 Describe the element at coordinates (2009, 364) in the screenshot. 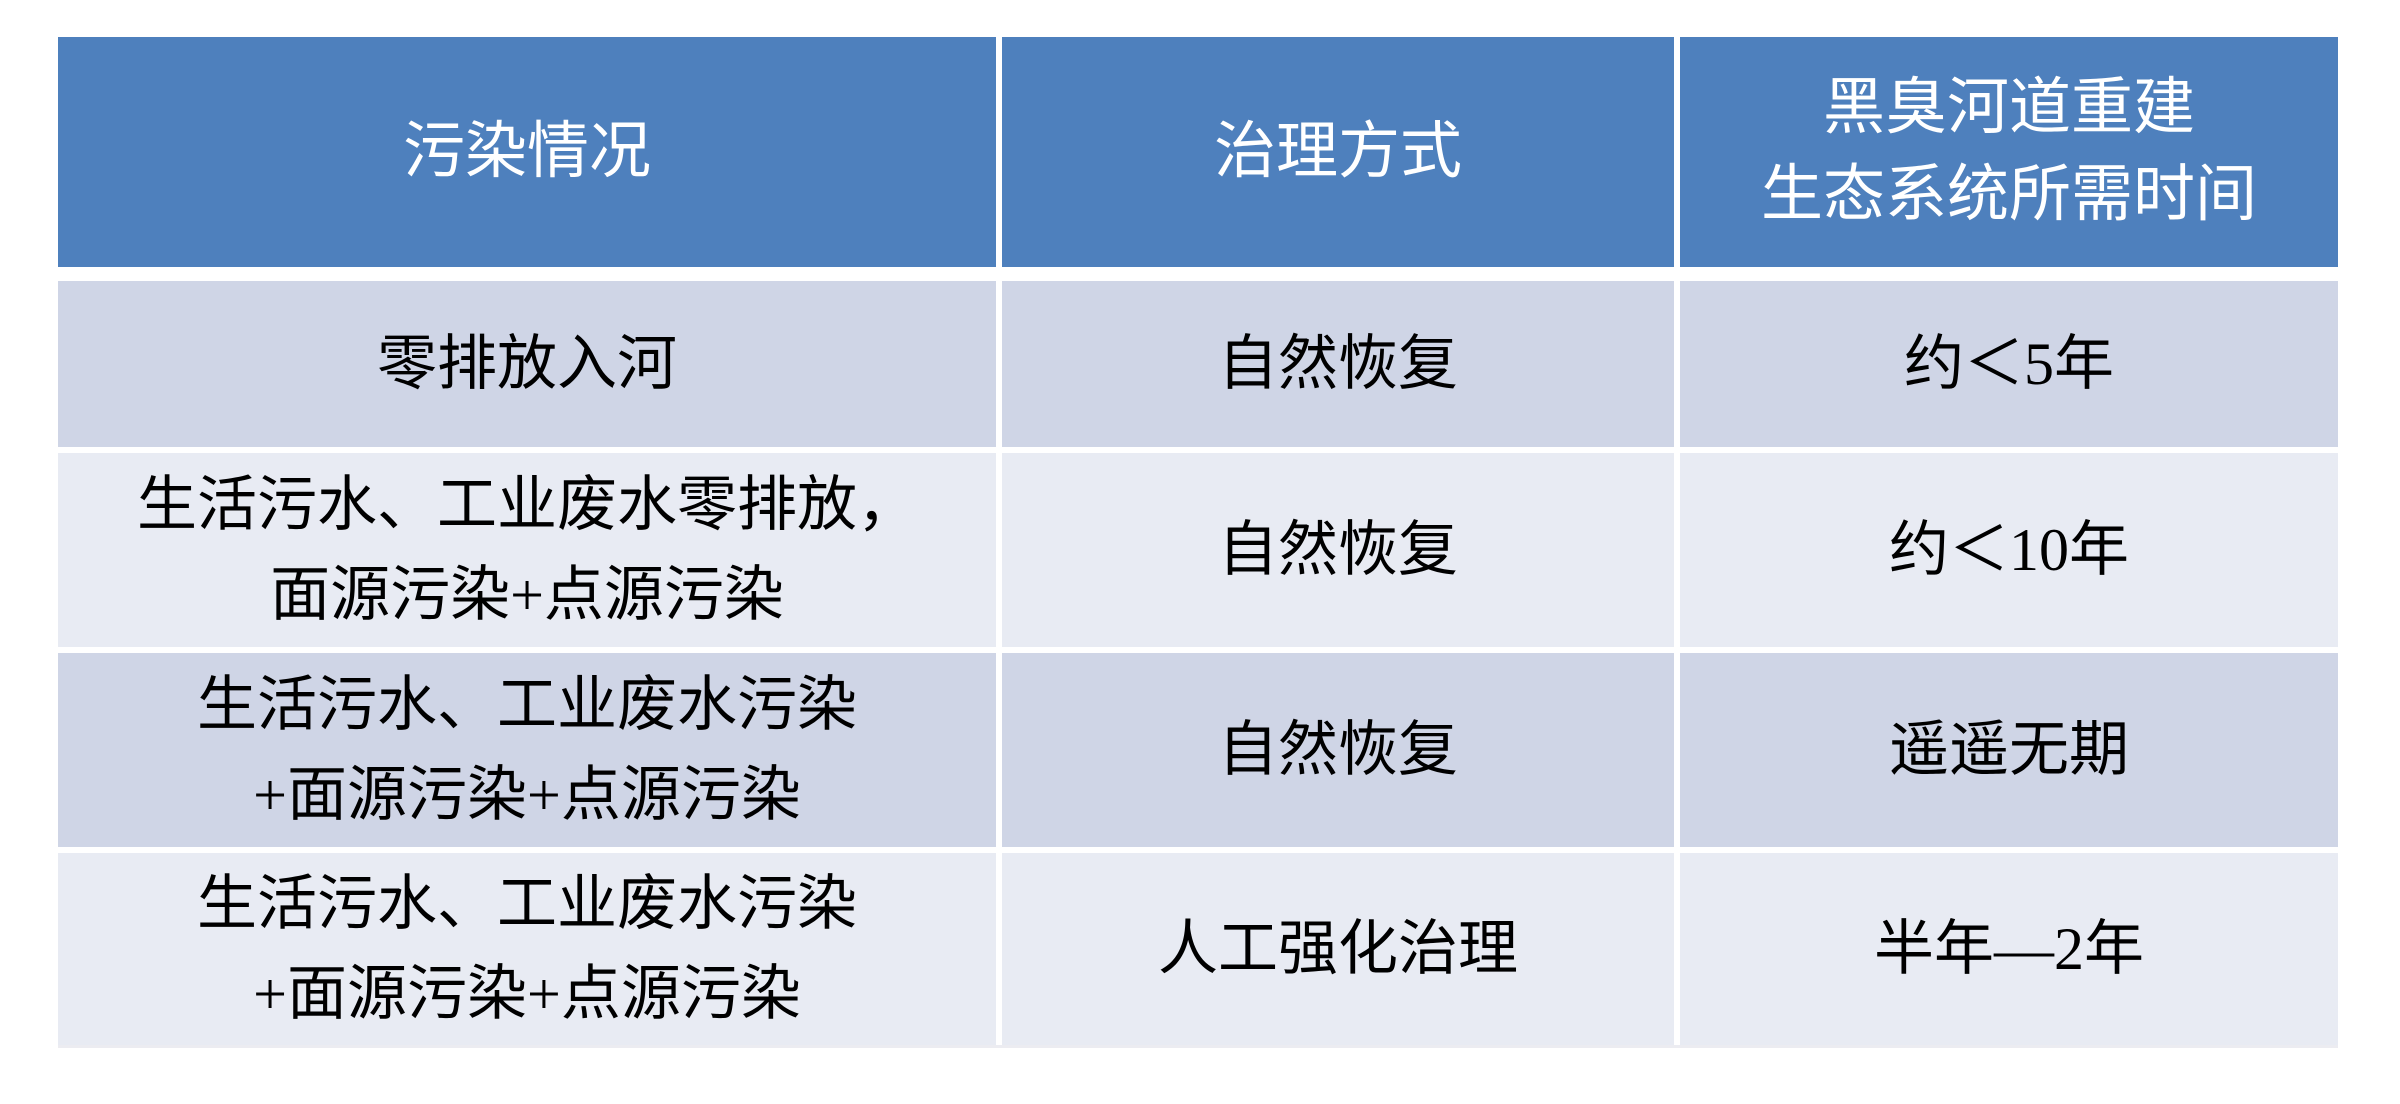

I see `cell-row1-time: 约＜5年` at that location.